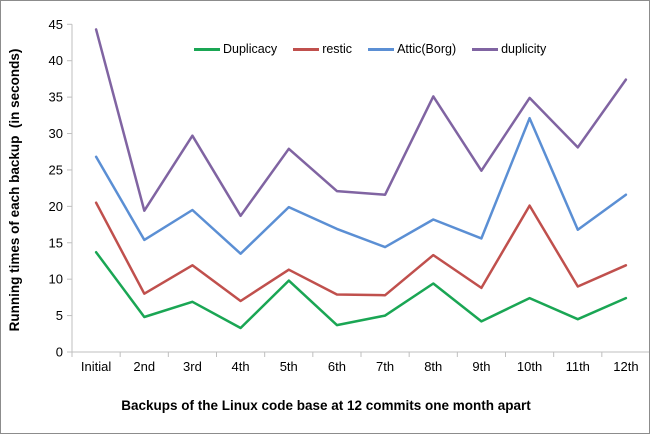 This screenshot has width=650, height=434. What do you see at coordinates (59, 315) in the screenshot?
I see `y-tick-label: 5` at bounding box center [59, 315].